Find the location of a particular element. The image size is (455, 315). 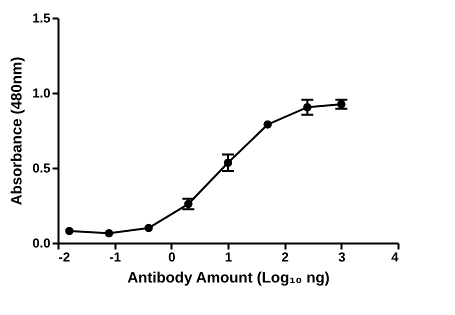

x-tick-label: 4 is located at coordinates (395, 257).